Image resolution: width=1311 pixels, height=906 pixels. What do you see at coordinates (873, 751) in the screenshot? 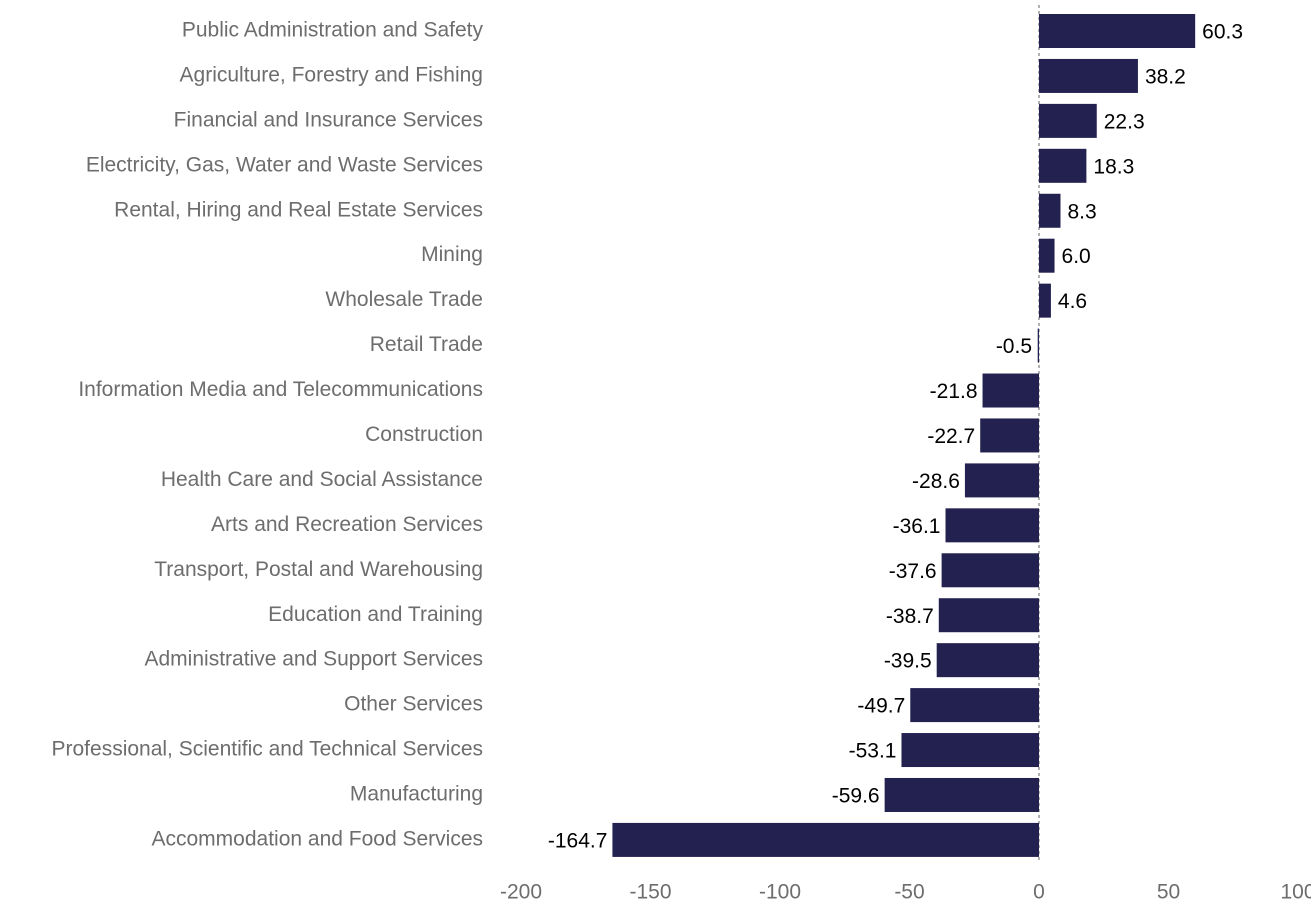
I see `value-label: -53.1` at bounding box center [873, 751].